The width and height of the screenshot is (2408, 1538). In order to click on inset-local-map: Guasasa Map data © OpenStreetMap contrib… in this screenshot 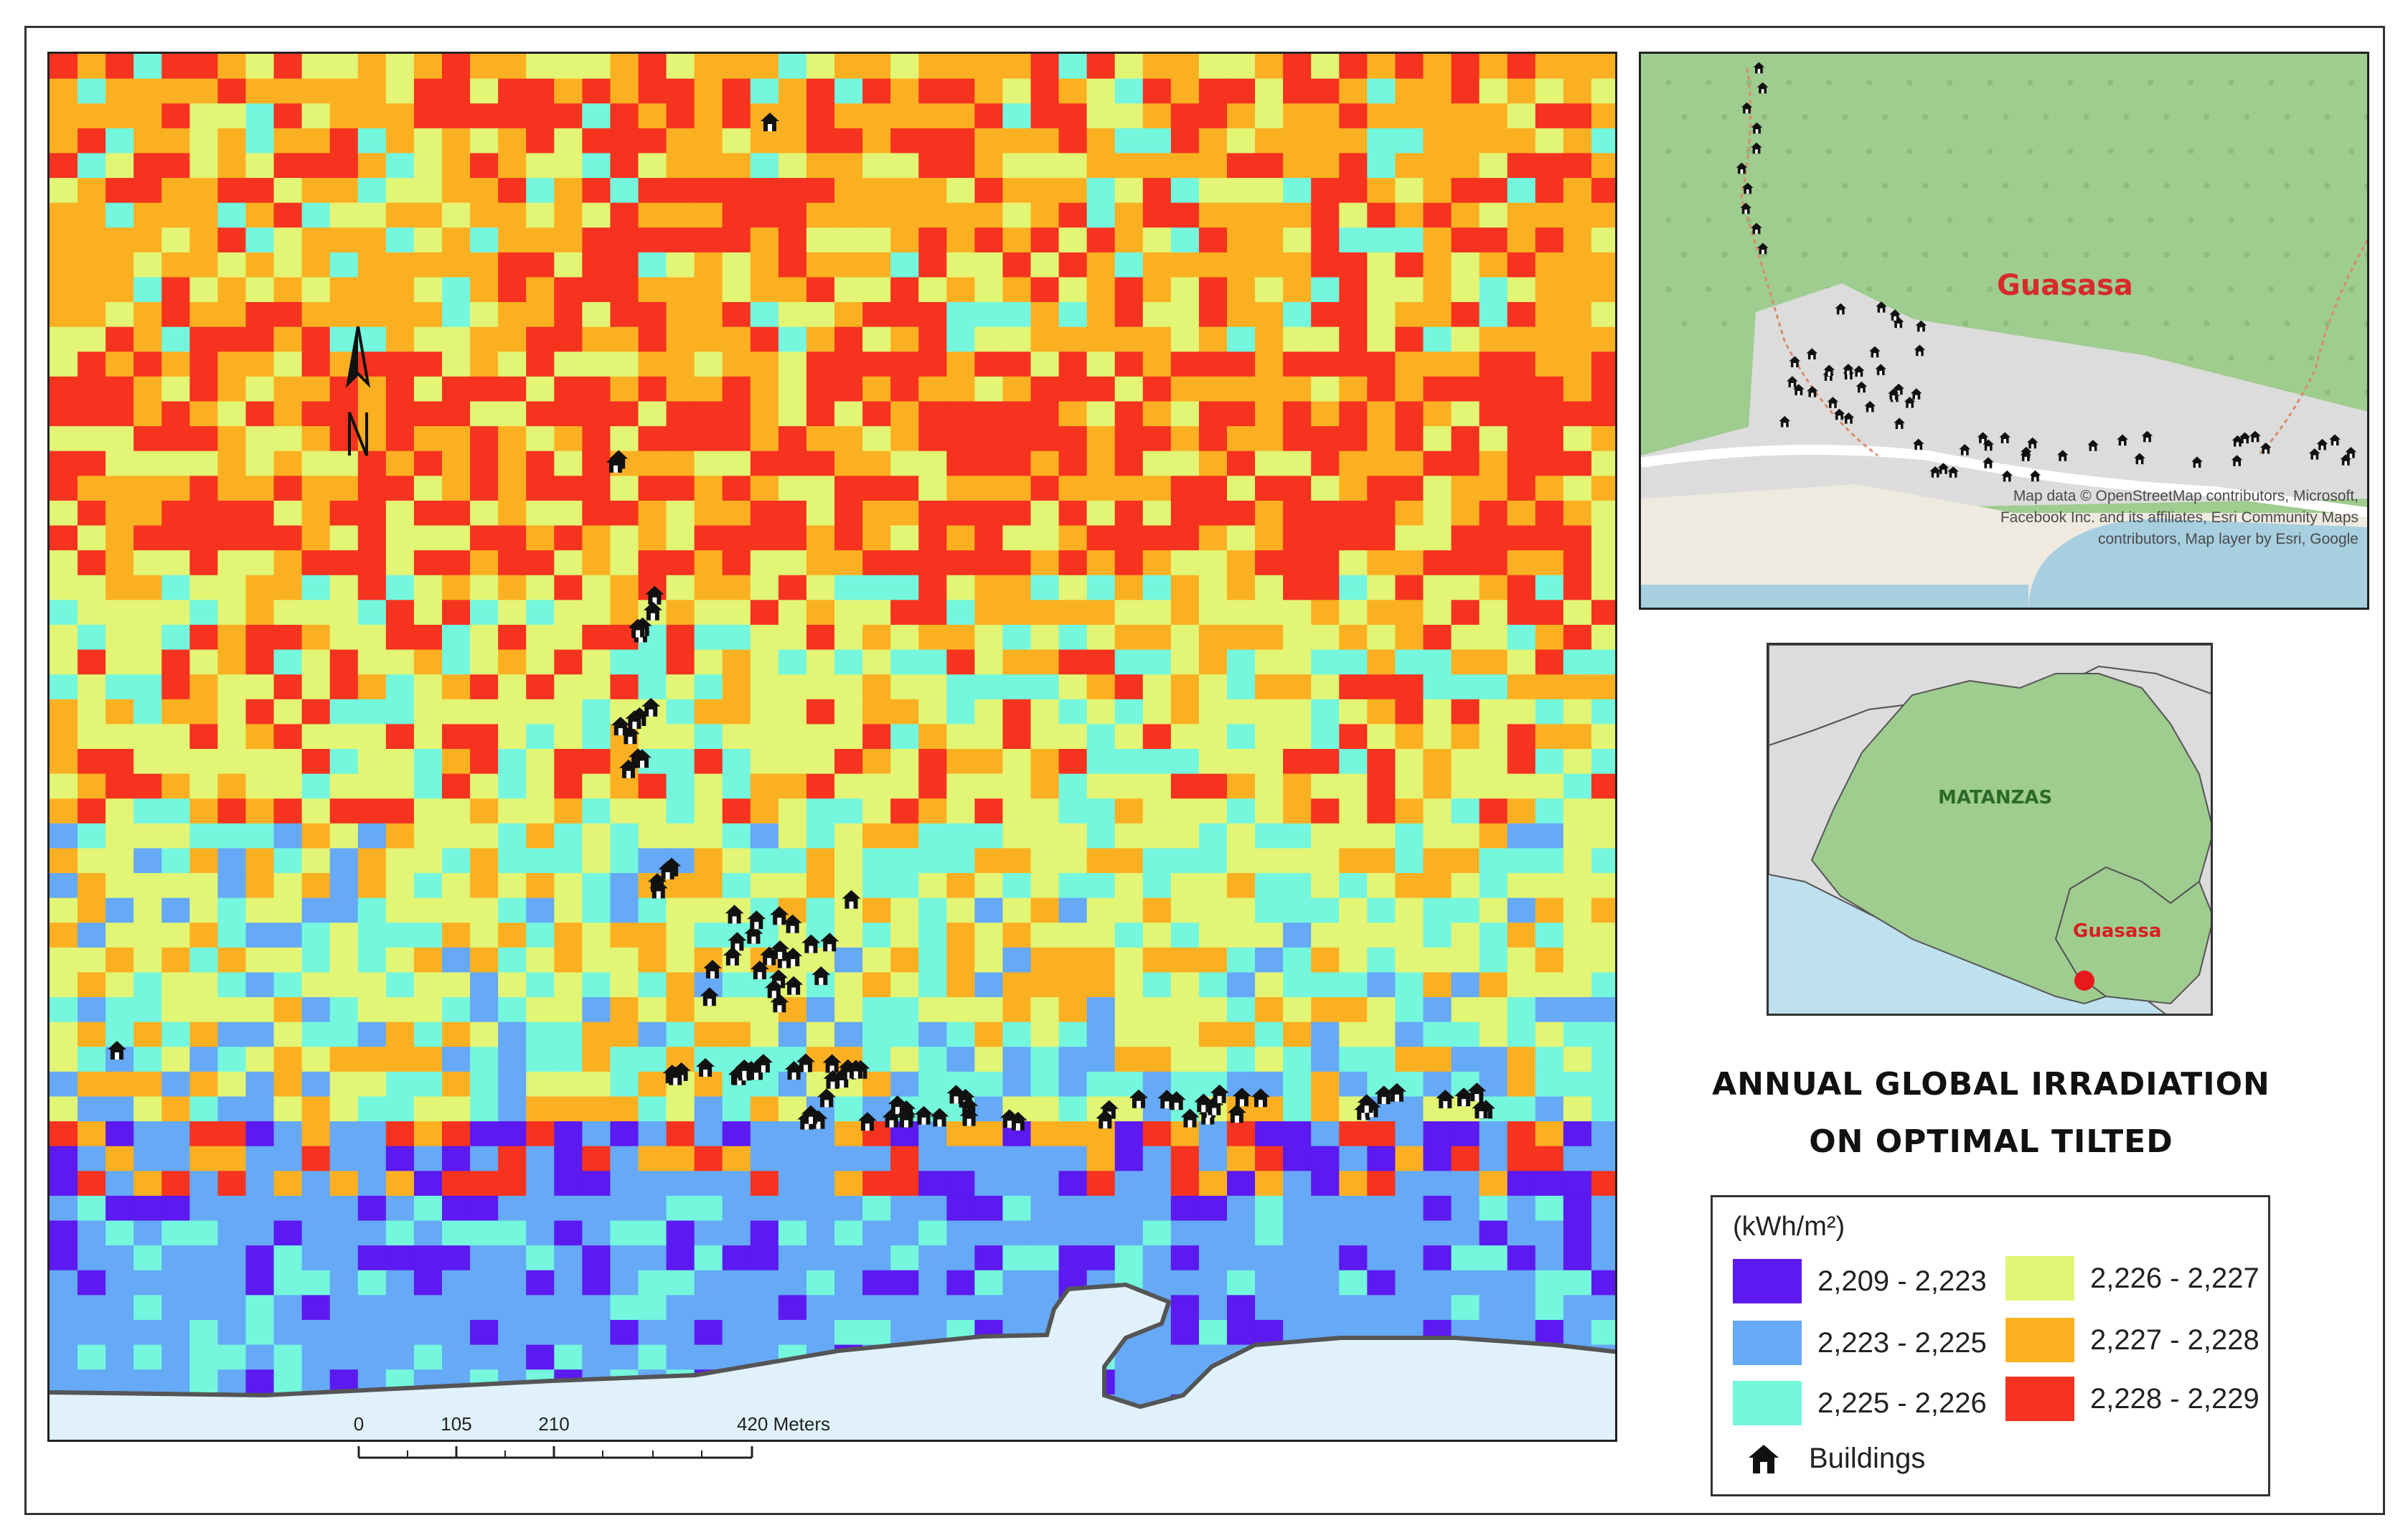, I will do `click(2004, 331)`.